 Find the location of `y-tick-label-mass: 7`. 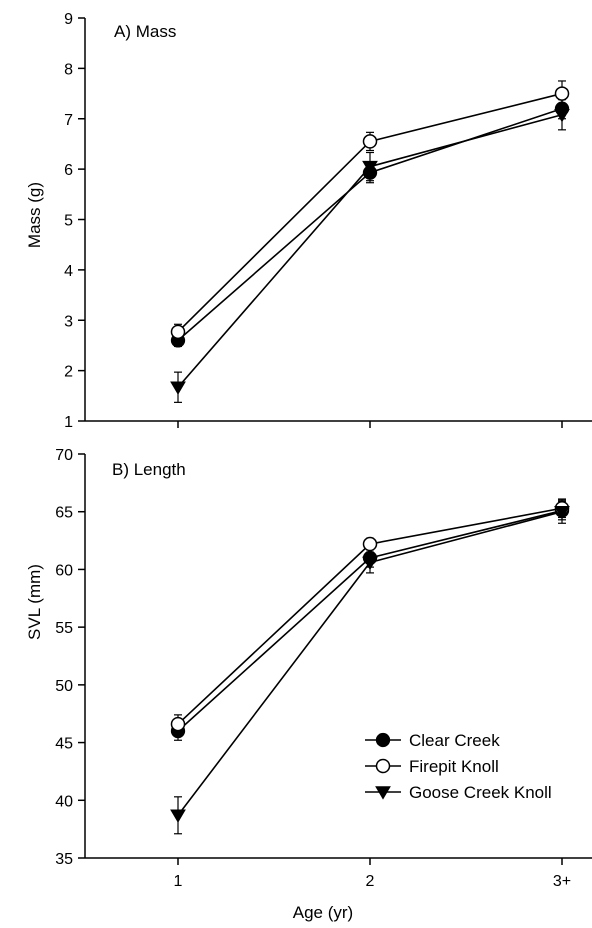

y-tick-label-mass: 7 is located at coordinates (68, 120).